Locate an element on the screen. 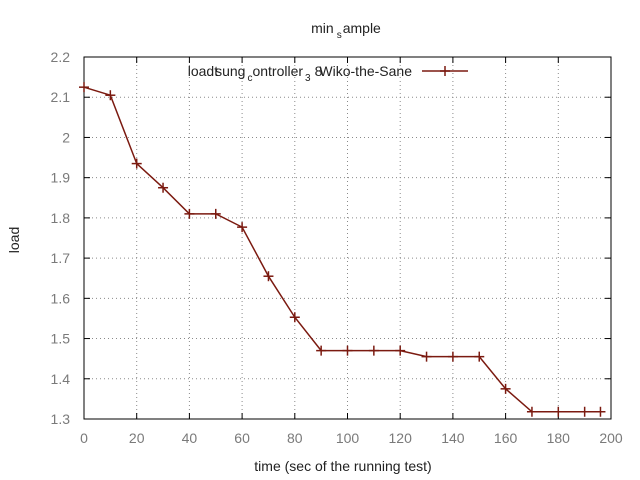  y-tick-label: 1.4 is located at coordinates (61, 379).